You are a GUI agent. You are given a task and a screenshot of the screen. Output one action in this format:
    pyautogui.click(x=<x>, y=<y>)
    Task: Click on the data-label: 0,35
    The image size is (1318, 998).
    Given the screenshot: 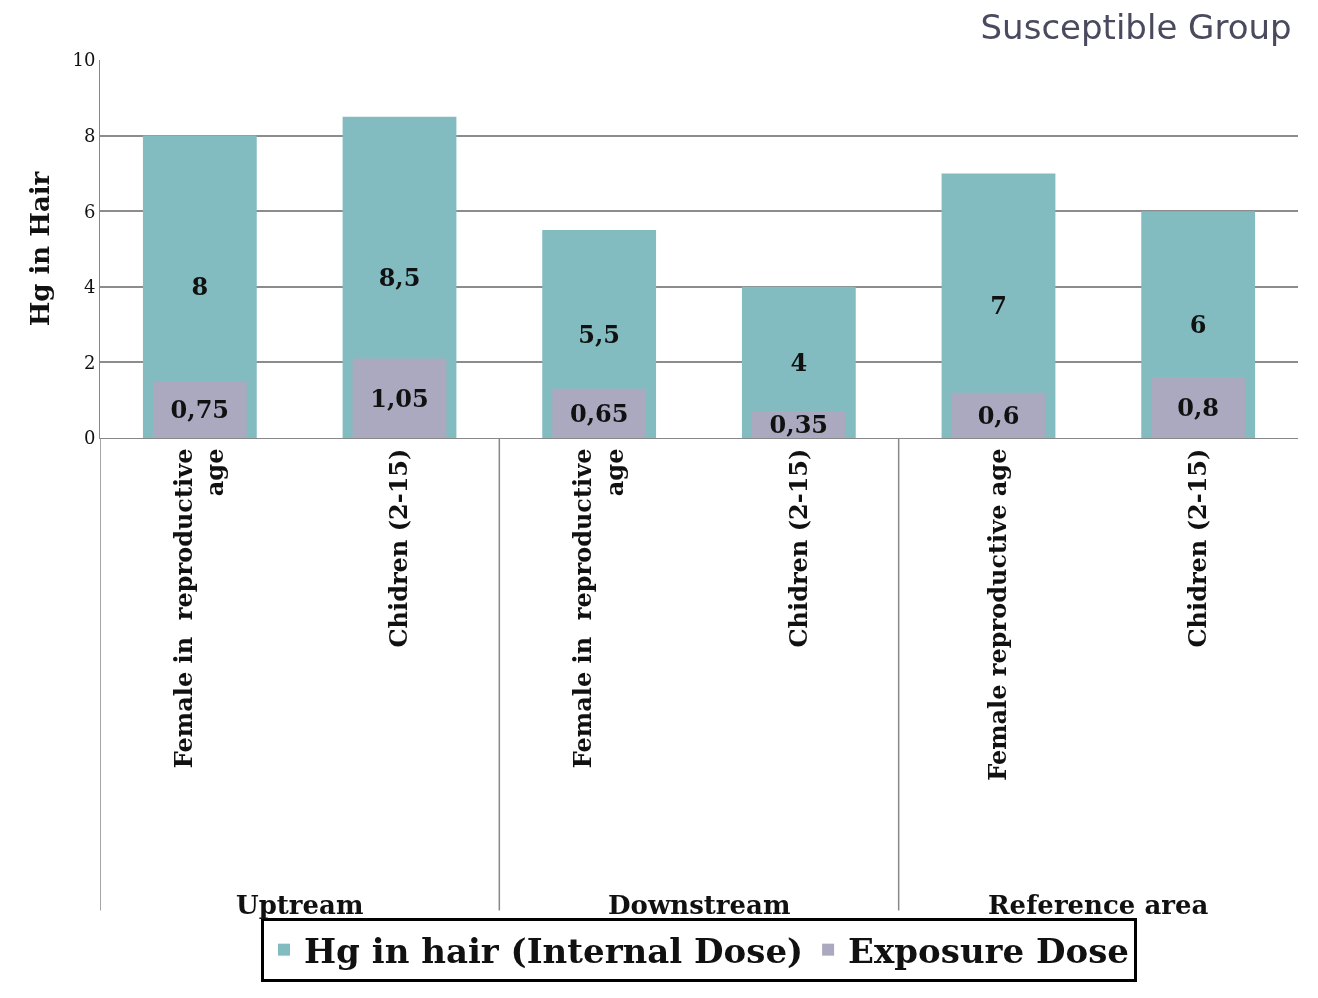 What is the action you would take?
    pyautogui.click(x=799, y=425)
    